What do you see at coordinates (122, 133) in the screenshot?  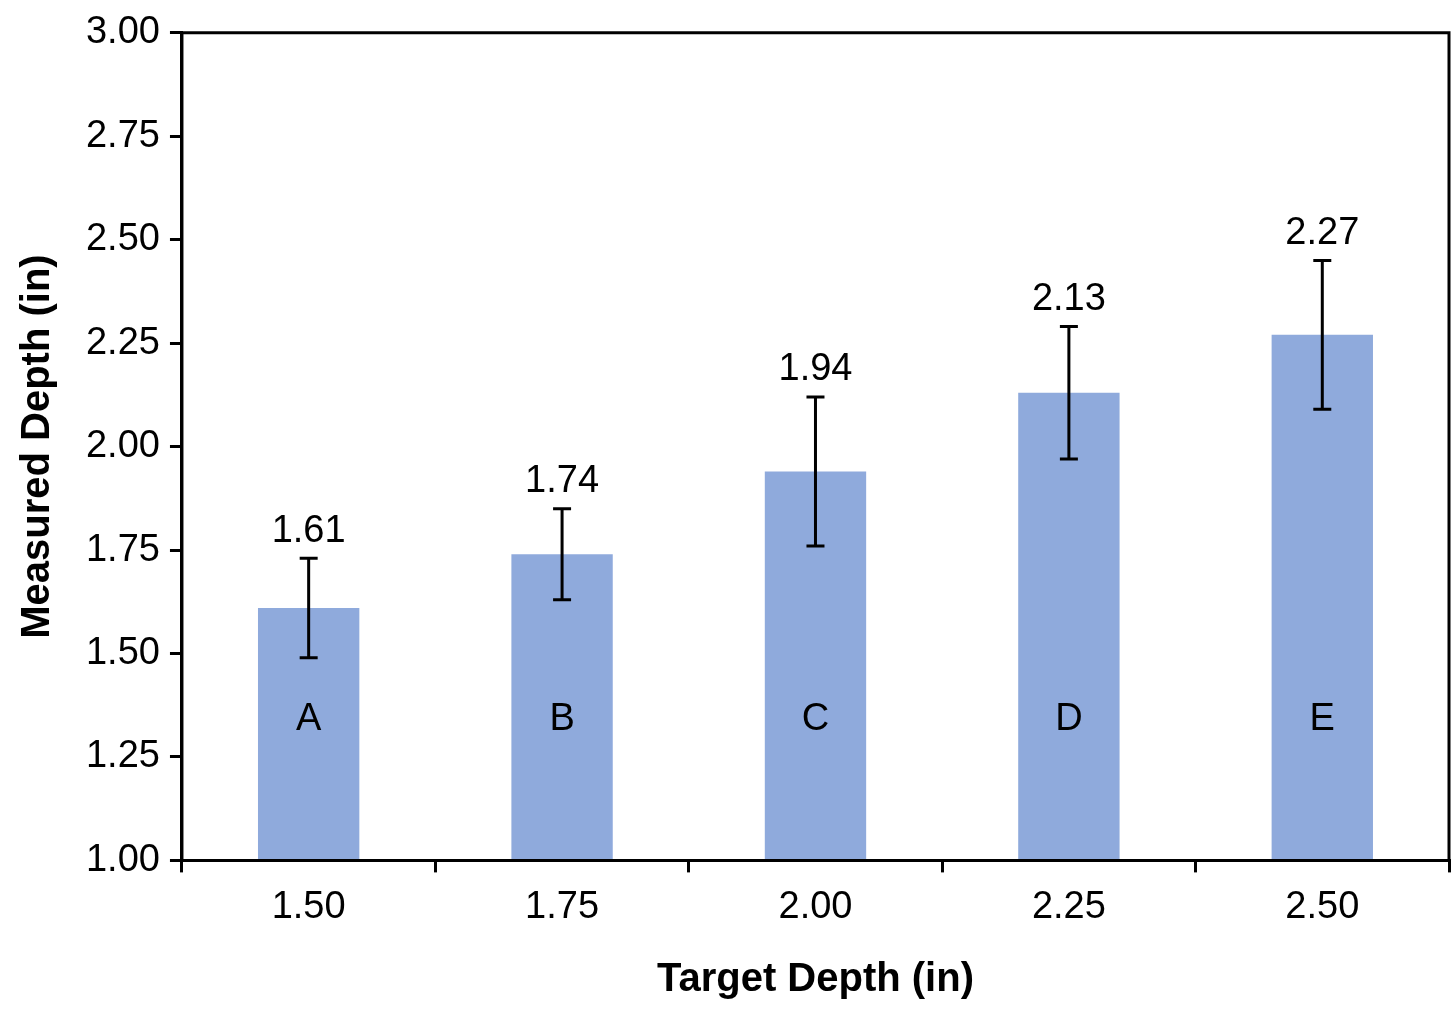 I see `y-tick-label: 2.75` at bounding box center [122, 133].